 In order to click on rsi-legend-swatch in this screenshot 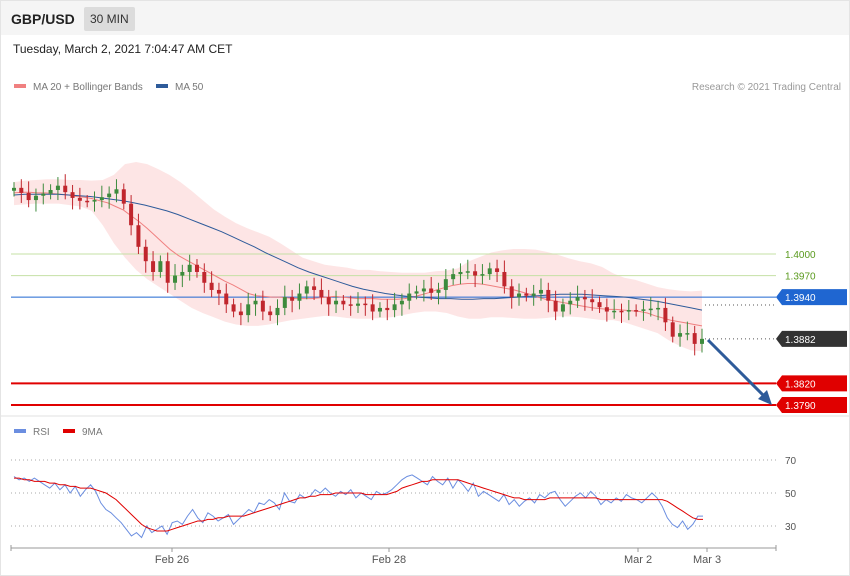, I will do `click(20, 431)`.